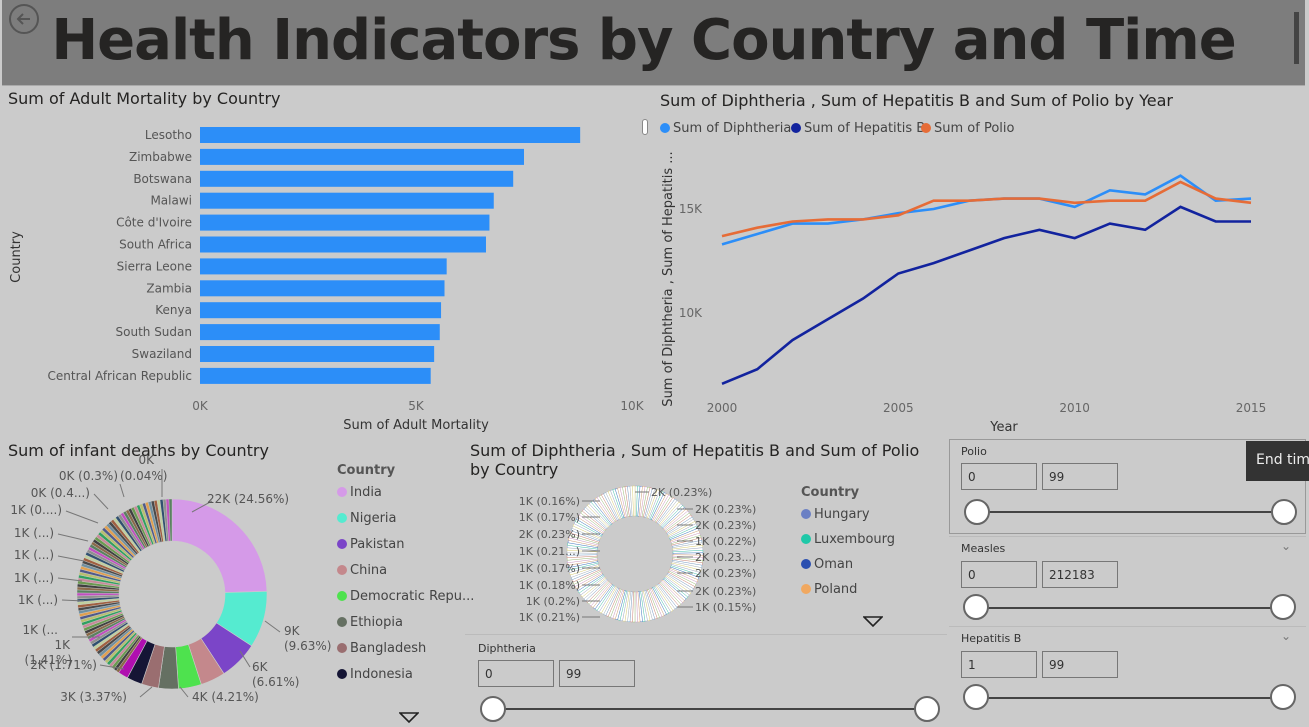  What do you see at coordinates (93, 697) in the screenshot?
I see `slice-label: 3K (3.37%)` at bounding box center [93, 697].